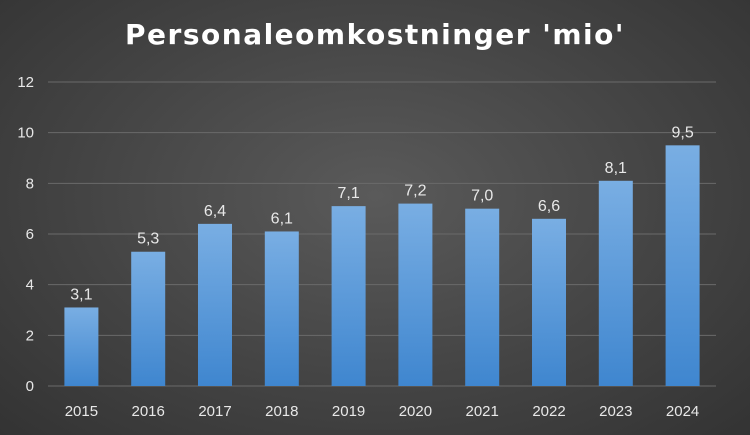 This screenshot has width=750, height=435. I want to click on data-label-2018: 6,1, so click(282, 218).